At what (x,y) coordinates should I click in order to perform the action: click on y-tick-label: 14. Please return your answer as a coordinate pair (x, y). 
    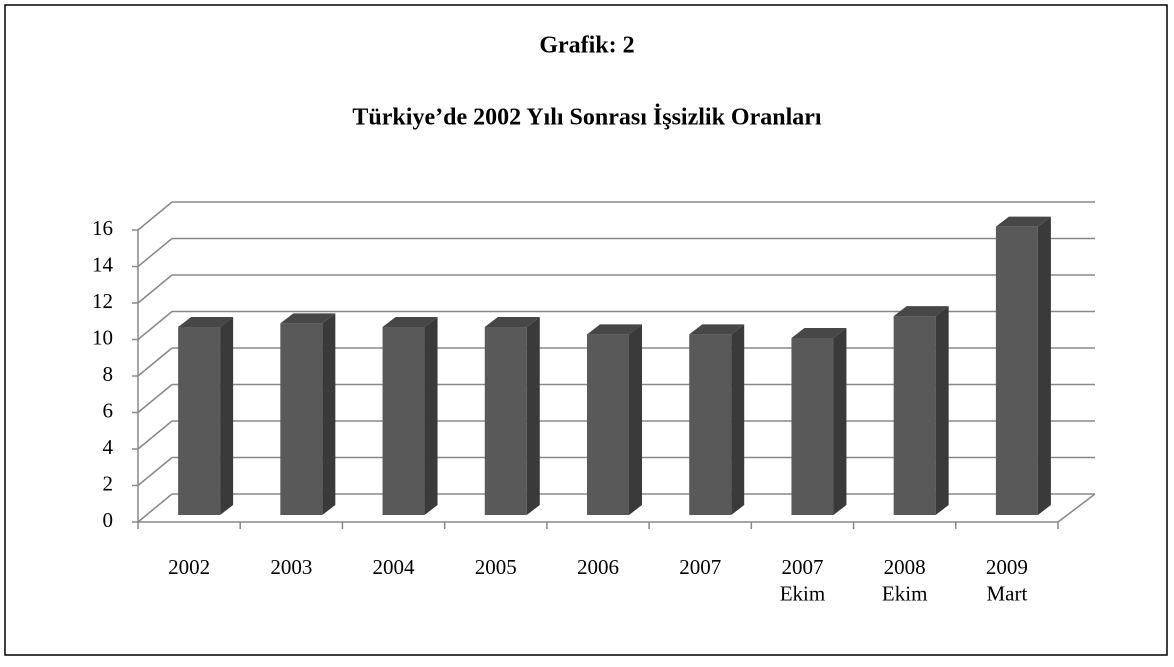
    Looking at the image, I should click on (103, 264).